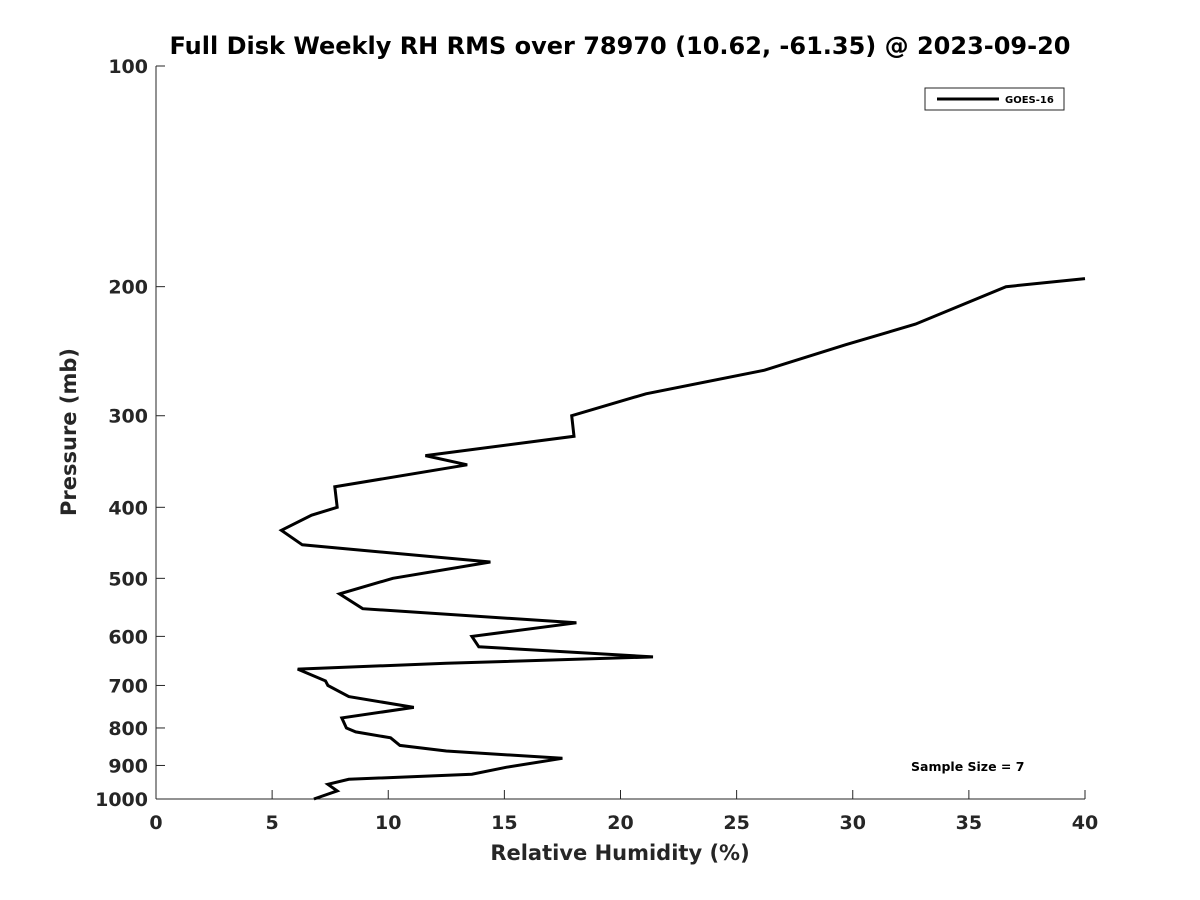 Image resolution: width=1200 pixels, height=900 pixels. Describe the element at coordinates (994, 99) in the screenshot. I see `legend: GOES-16` at that location.